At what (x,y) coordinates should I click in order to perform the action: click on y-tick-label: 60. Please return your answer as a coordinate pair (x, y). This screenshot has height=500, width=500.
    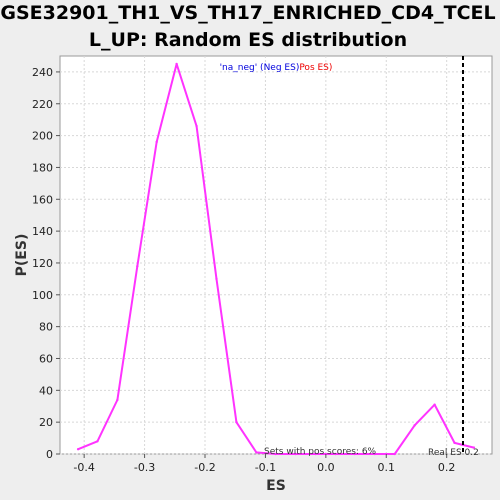
    Looking at the image, I should click on (46, 358).